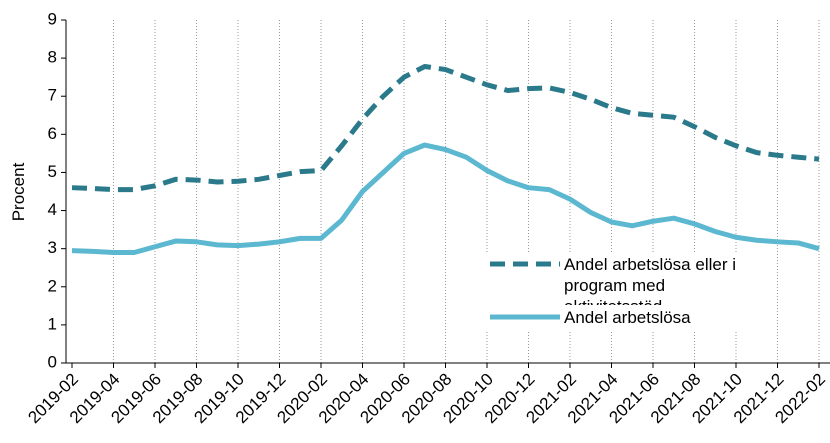 This screenshot has width=830, height=443. I want to click on y-tick-label: 9, so click(52, 18).